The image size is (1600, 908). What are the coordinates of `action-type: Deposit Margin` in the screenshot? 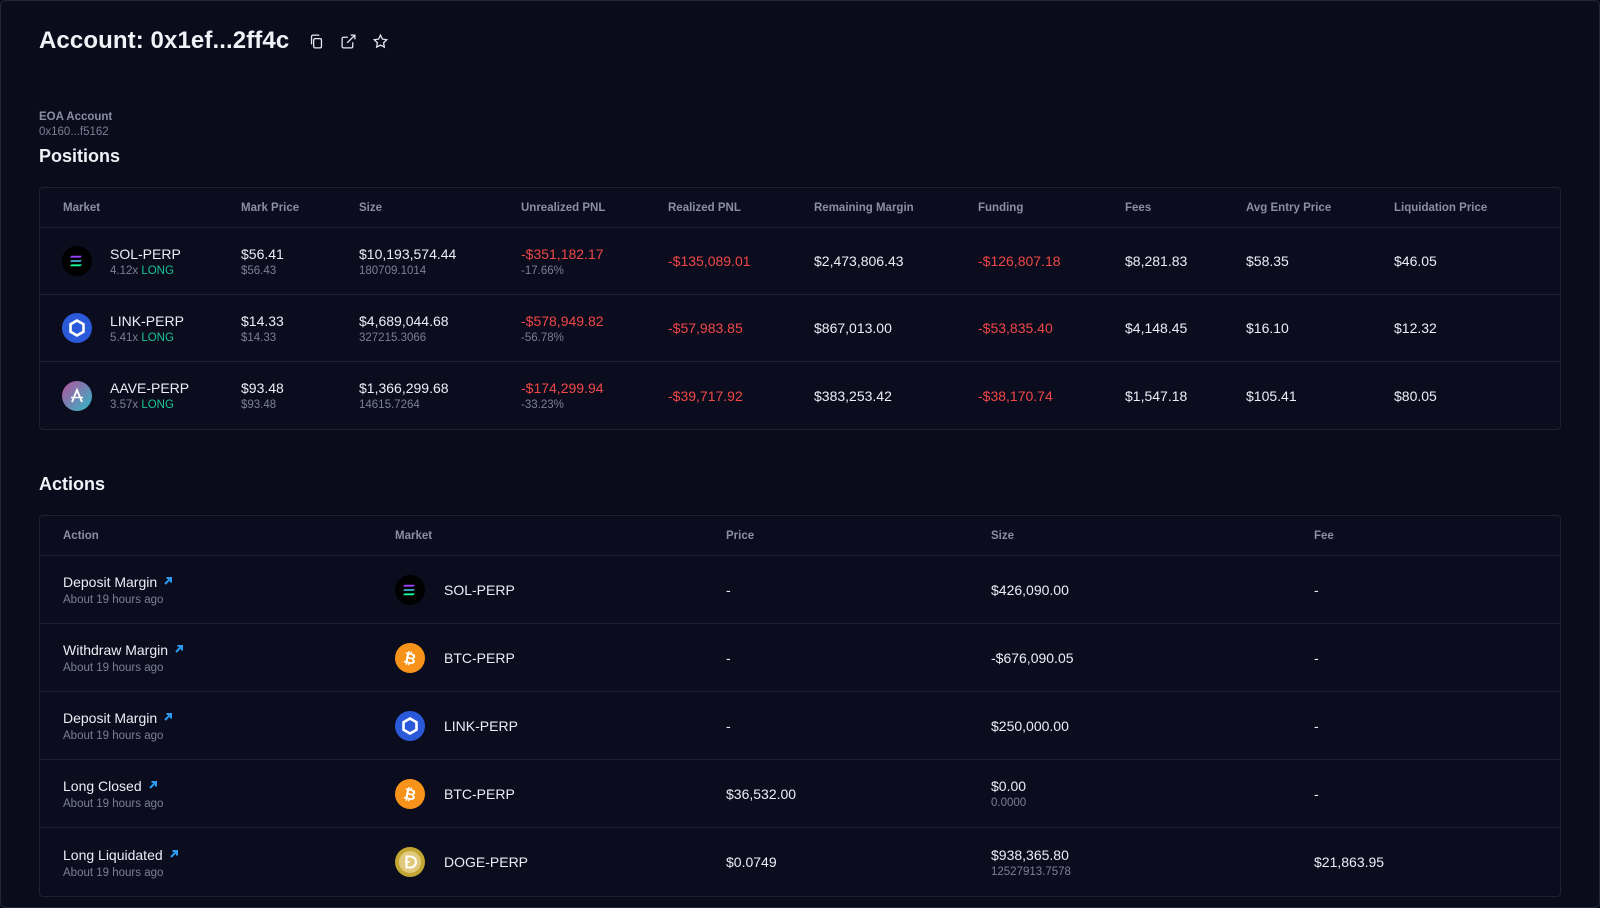 It's located at (110, 582).